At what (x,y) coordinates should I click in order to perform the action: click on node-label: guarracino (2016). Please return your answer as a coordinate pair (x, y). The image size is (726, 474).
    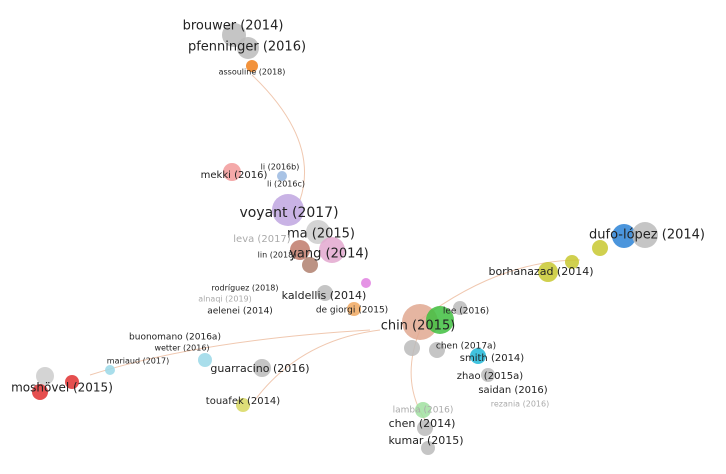
    Looking at the image, I should click on (259, 368).